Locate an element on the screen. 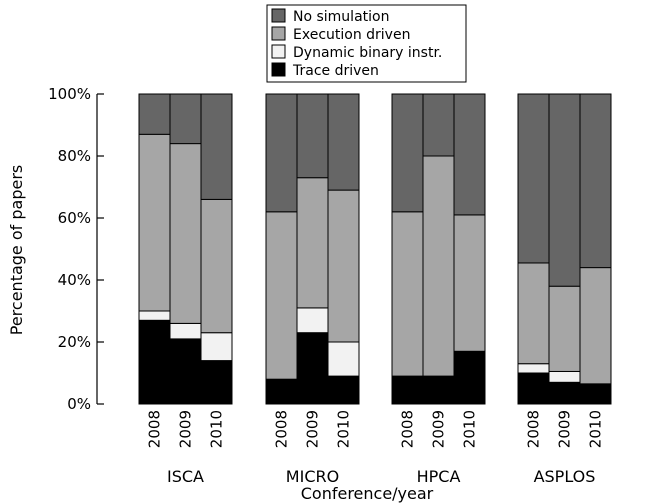  x-axis-label: Conference/year is located at coordinates (367, 493).